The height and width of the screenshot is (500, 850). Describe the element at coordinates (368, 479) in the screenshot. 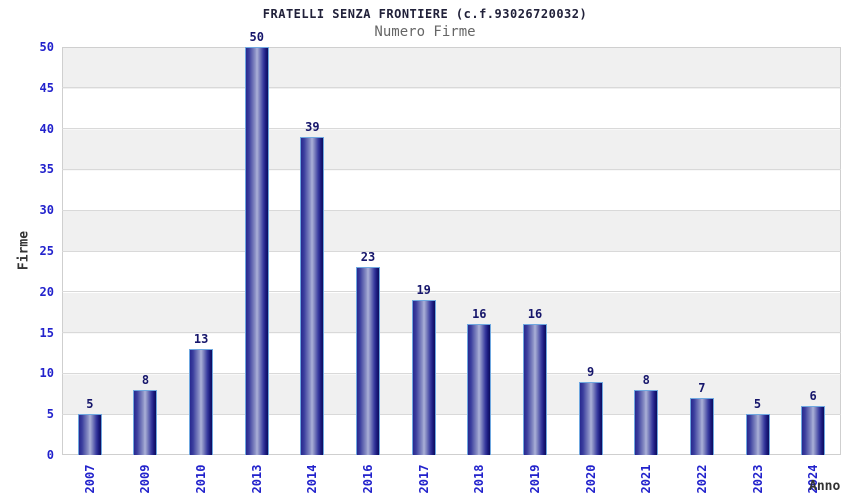

I see `x-tick-label: 2016` at that location.